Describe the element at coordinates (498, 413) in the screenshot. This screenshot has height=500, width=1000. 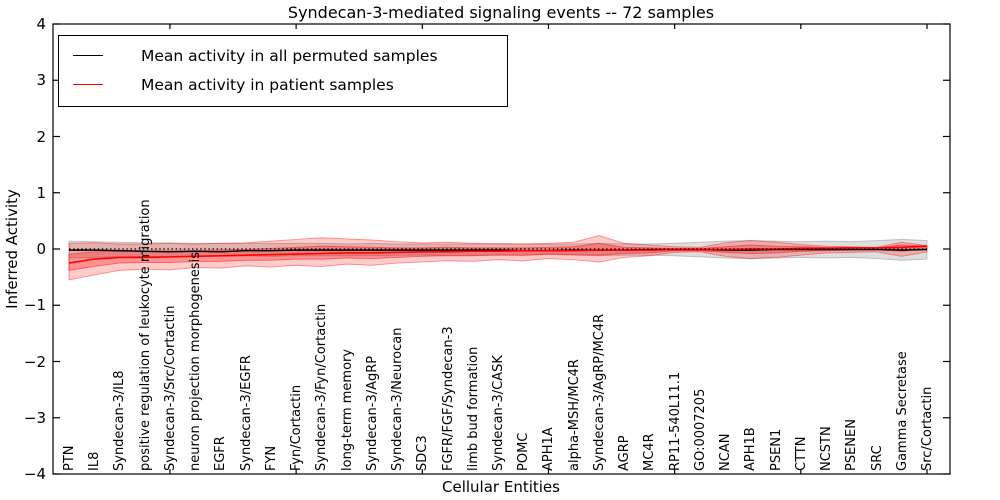
I see `x-category-label: Syndecan-3/CASK` at that location.